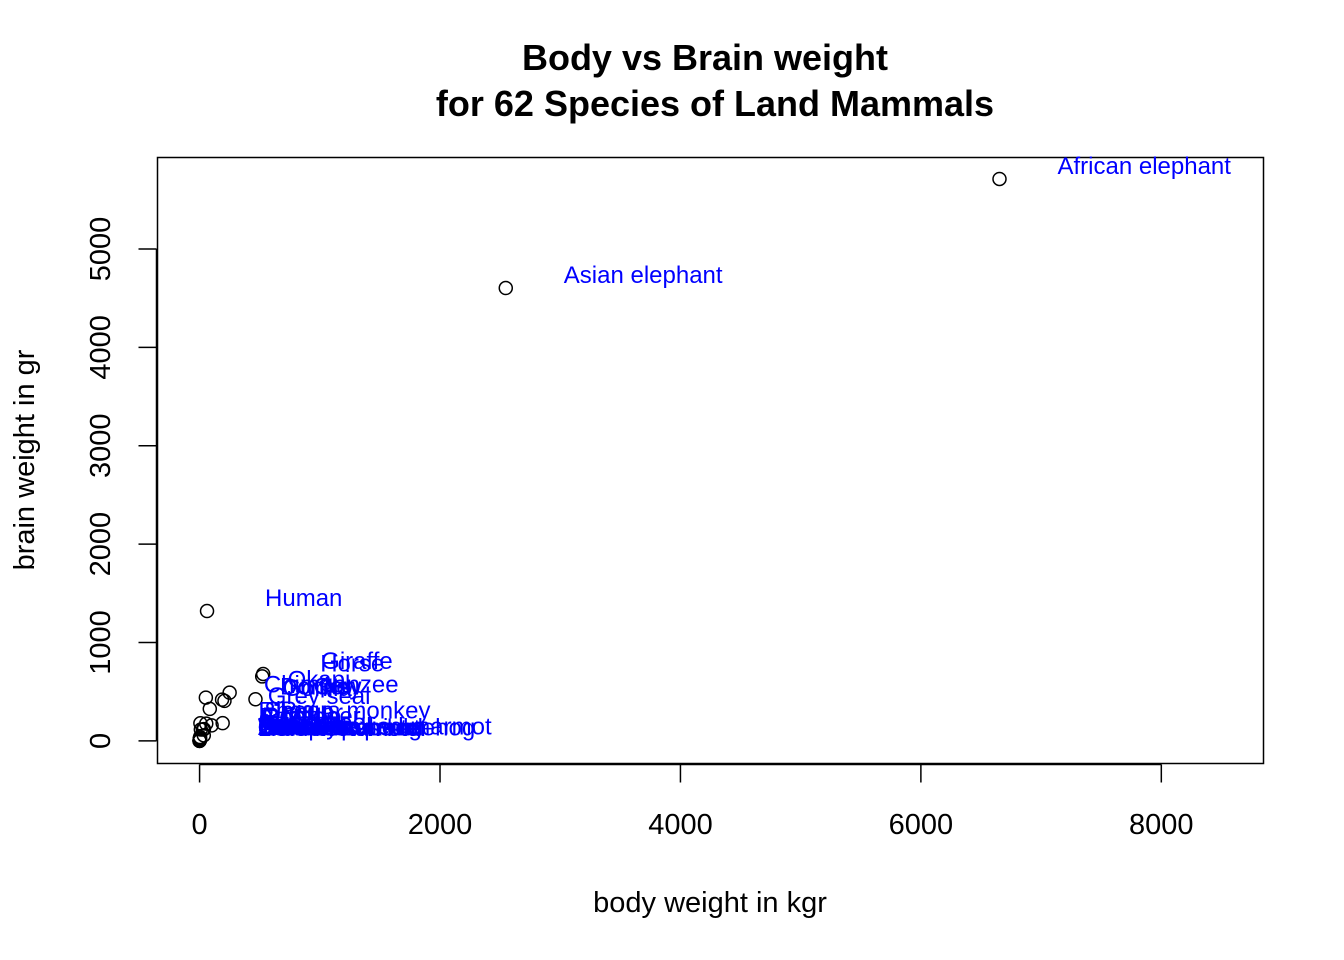 The height and width of the screenshot is (960, 1344). What do you see at coordinates (25, 459) in the screenshot?
I see `y-axis-label: brain weight in gr` at bounding box center [25, 459].